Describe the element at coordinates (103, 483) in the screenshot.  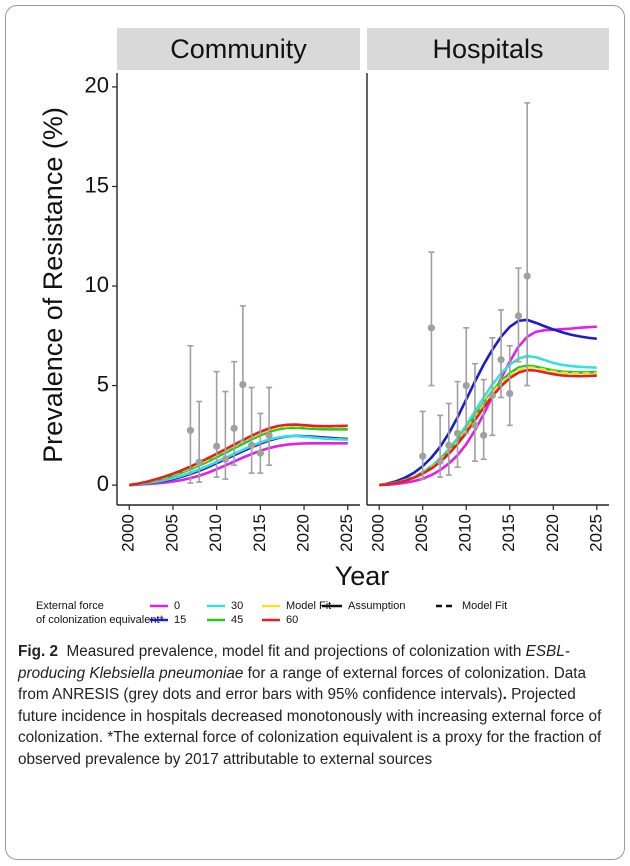
I see `y-tick-label: 0` at that location.